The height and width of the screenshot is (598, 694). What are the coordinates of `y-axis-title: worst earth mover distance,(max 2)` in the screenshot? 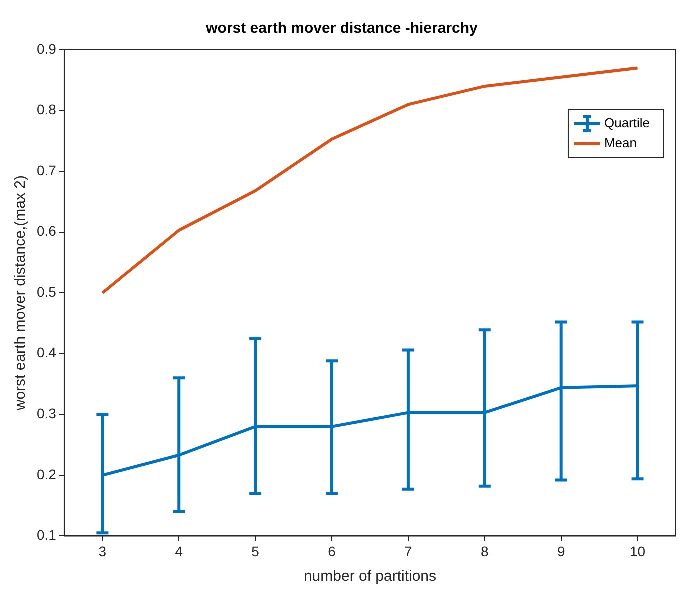 It's located at (21, 294).